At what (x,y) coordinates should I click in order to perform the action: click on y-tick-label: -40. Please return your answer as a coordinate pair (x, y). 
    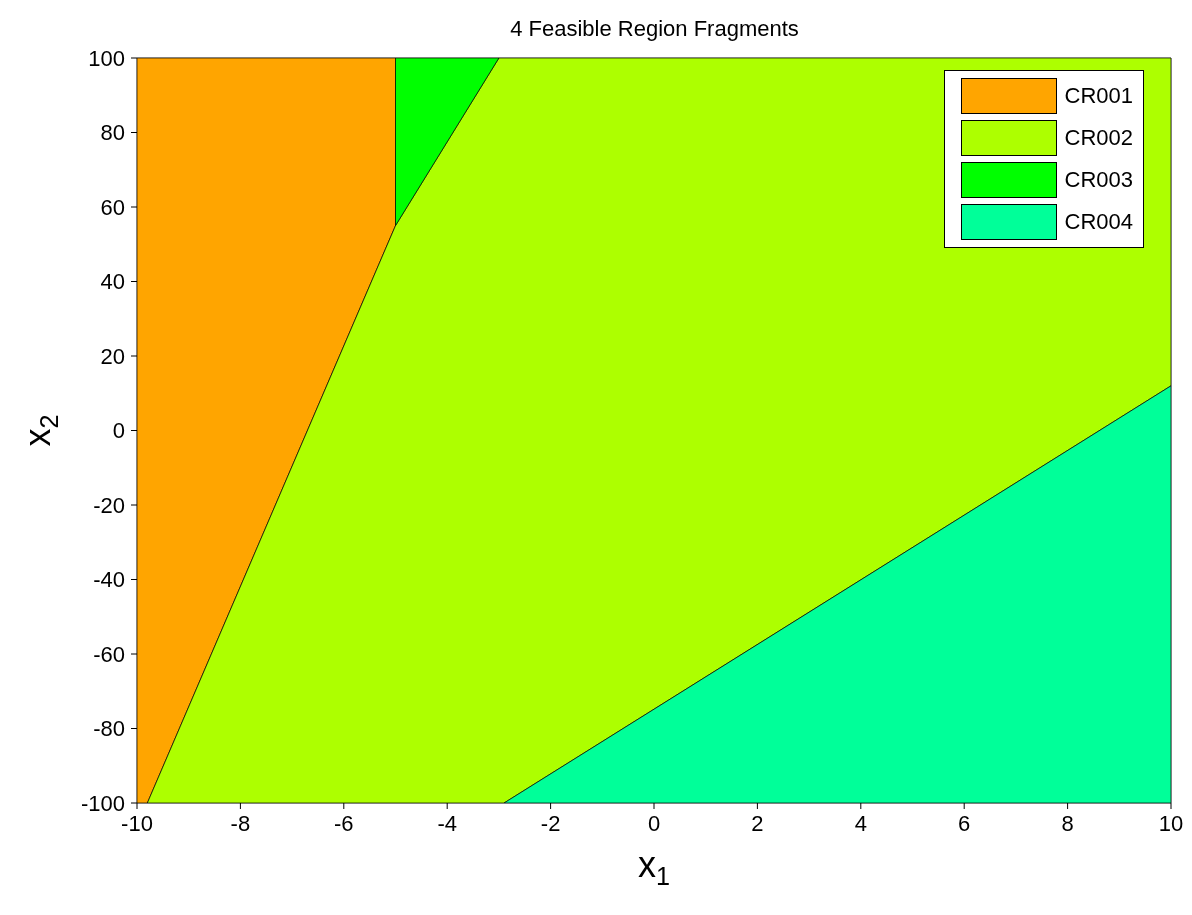
    Looking at the image, I should click on (109, 580).